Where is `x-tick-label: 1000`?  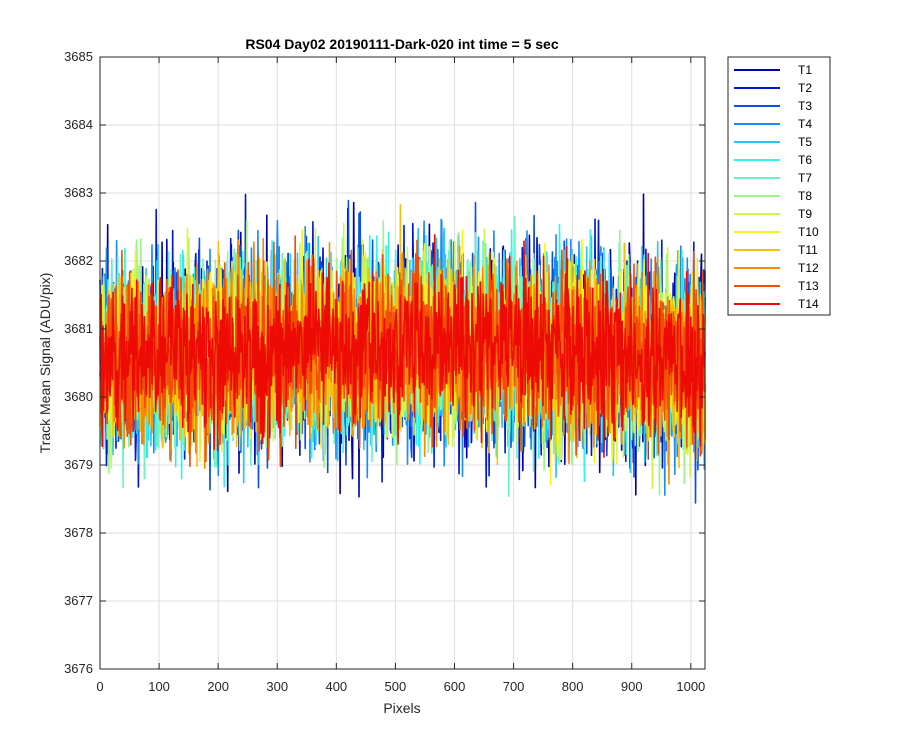
x-tick-label: 1000 is located at coordinates (690, 686).